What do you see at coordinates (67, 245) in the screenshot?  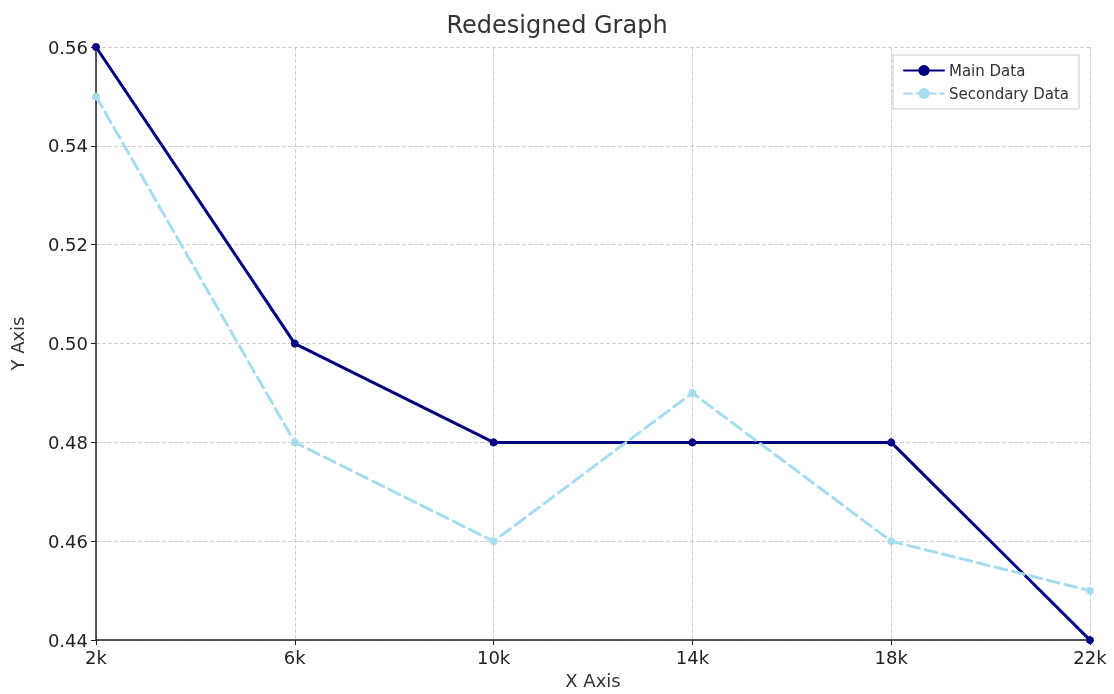 I see `y-tick-label: 0.52` at bounding box center [67, 245].